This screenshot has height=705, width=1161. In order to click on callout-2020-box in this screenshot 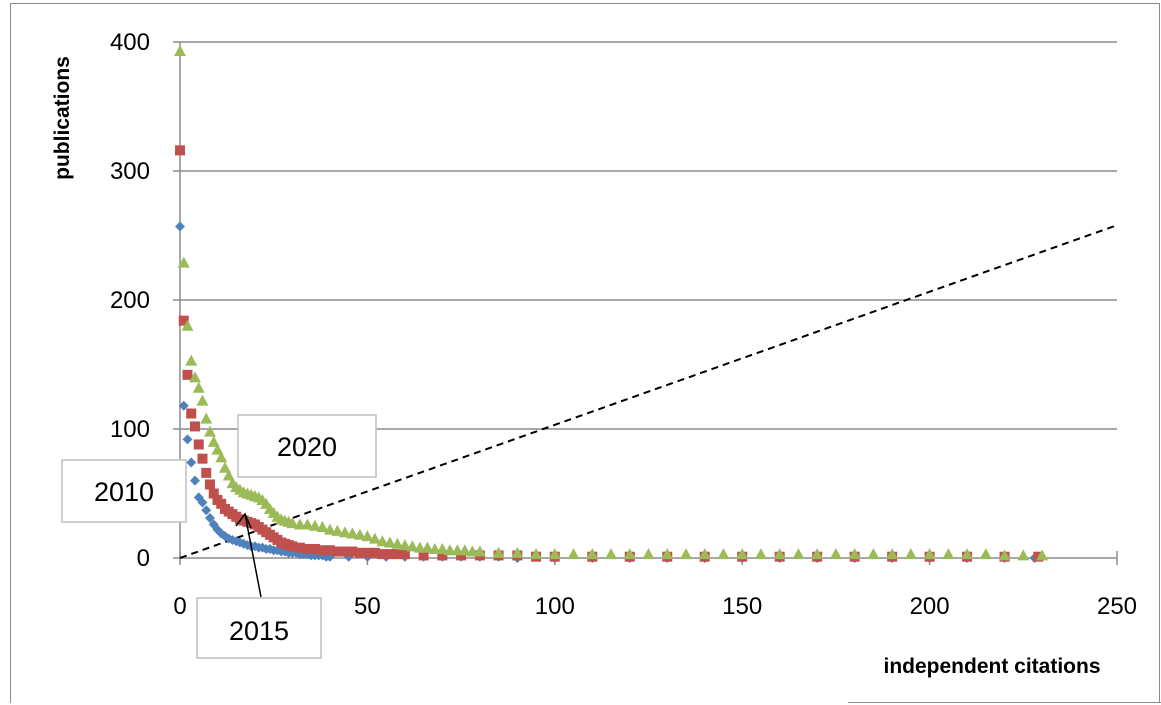, I will do `click(307, 446)`.